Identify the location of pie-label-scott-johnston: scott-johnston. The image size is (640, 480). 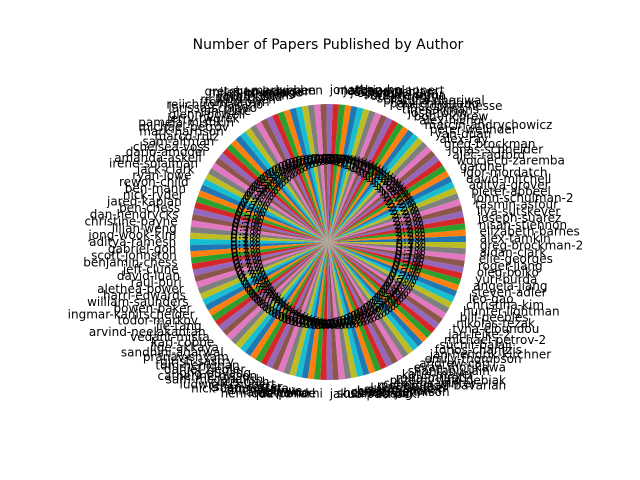
(134, 256).